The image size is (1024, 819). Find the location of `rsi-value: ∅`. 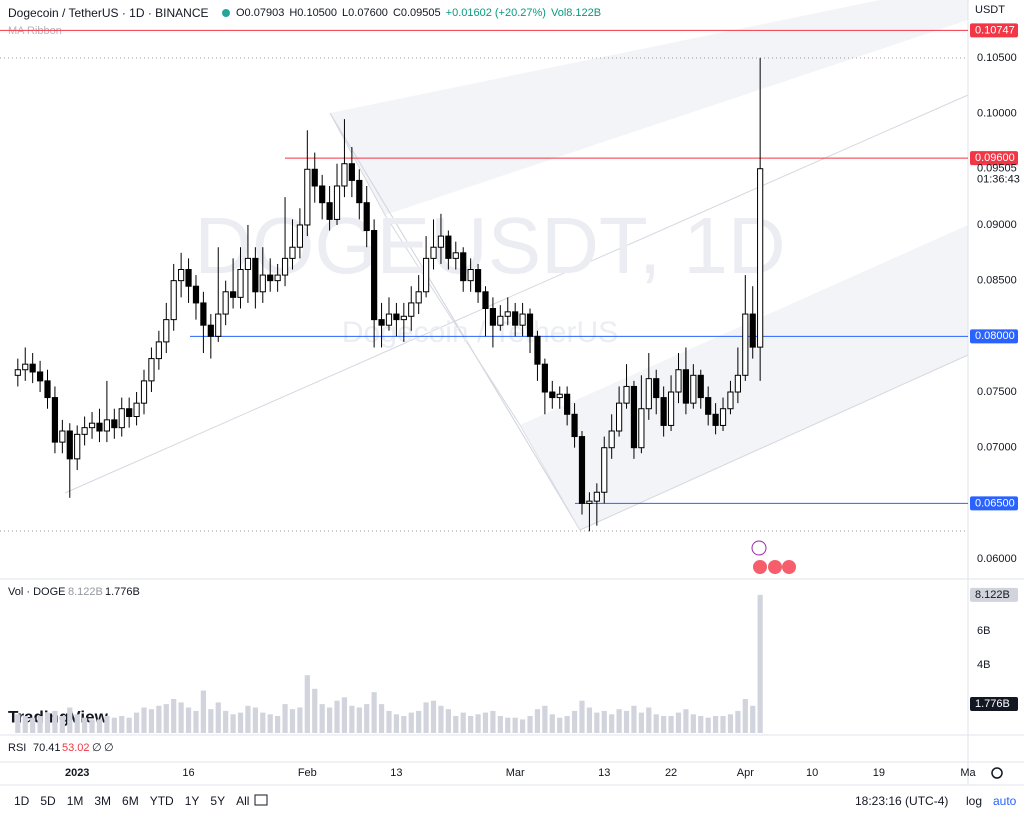

rsi-value: ∅ is located at coordinates (109, 748).